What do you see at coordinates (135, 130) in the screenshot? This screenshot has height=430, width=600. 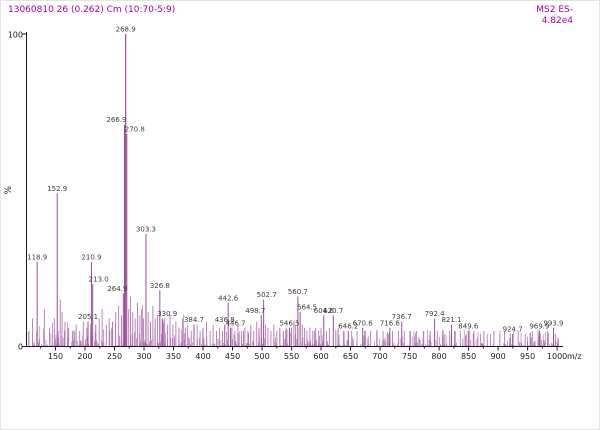 I see `svg-text: 270.8` at bounding box center [135, 130].